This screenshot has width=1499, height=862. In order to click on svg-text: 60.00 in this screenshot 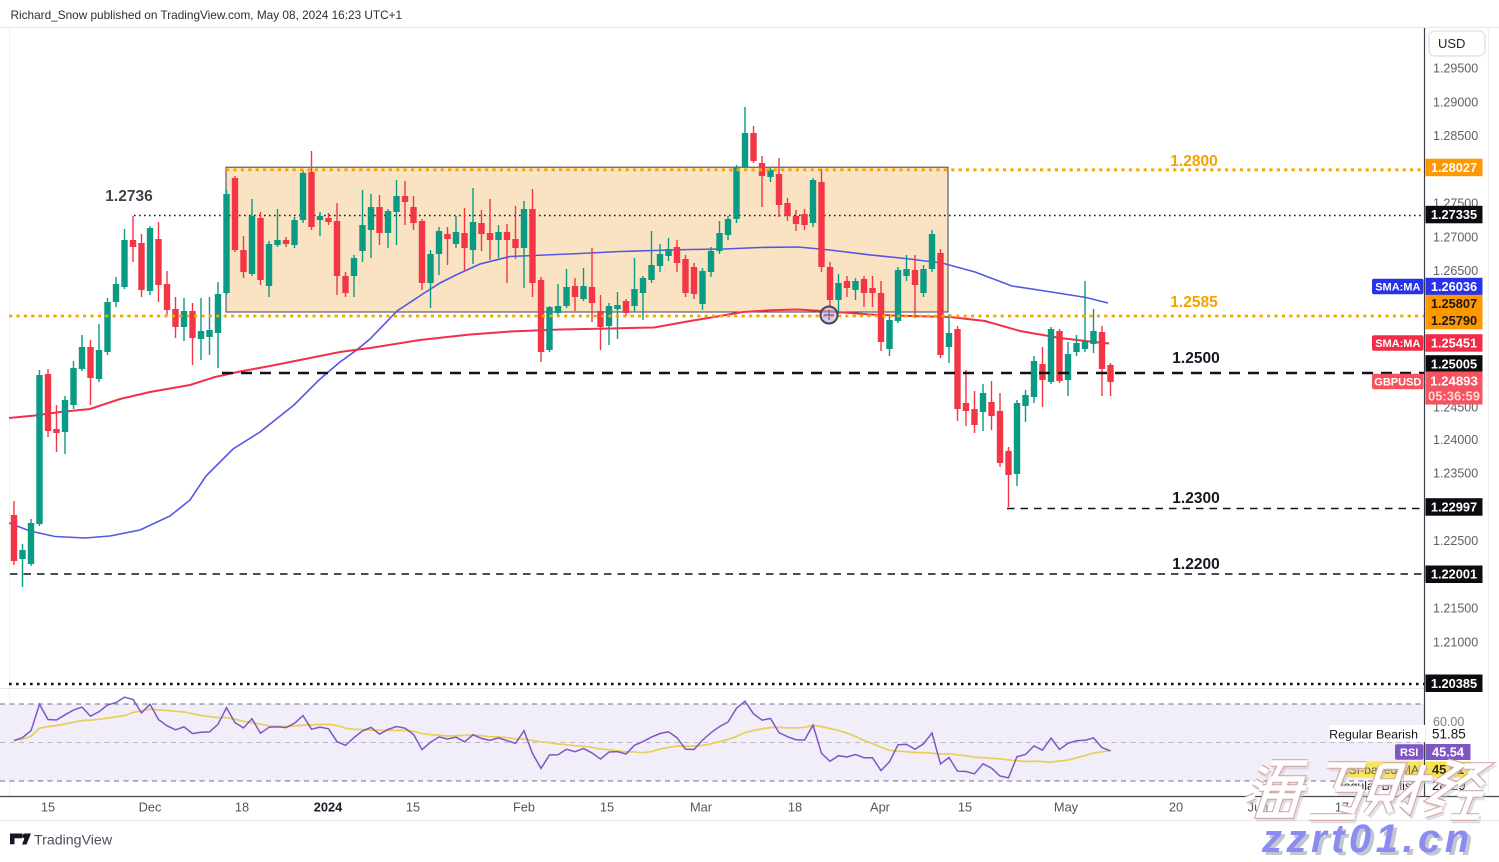, I will do `click(1448, 722)`.